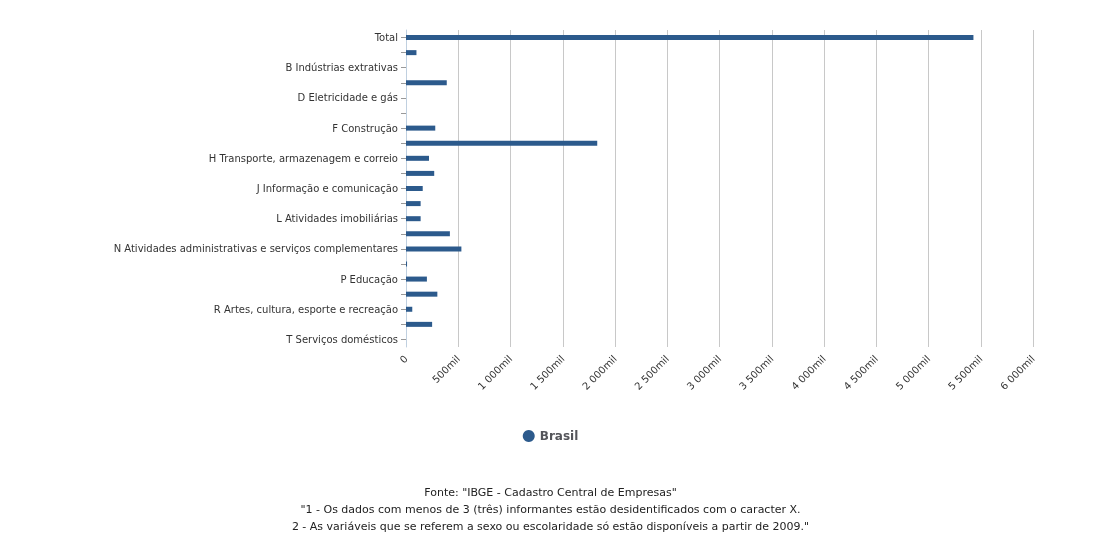  Describe the element at coordinates (337, 219) in the screenshot. I see `y-tick-label: L Atividades imobiliárias` at that location.